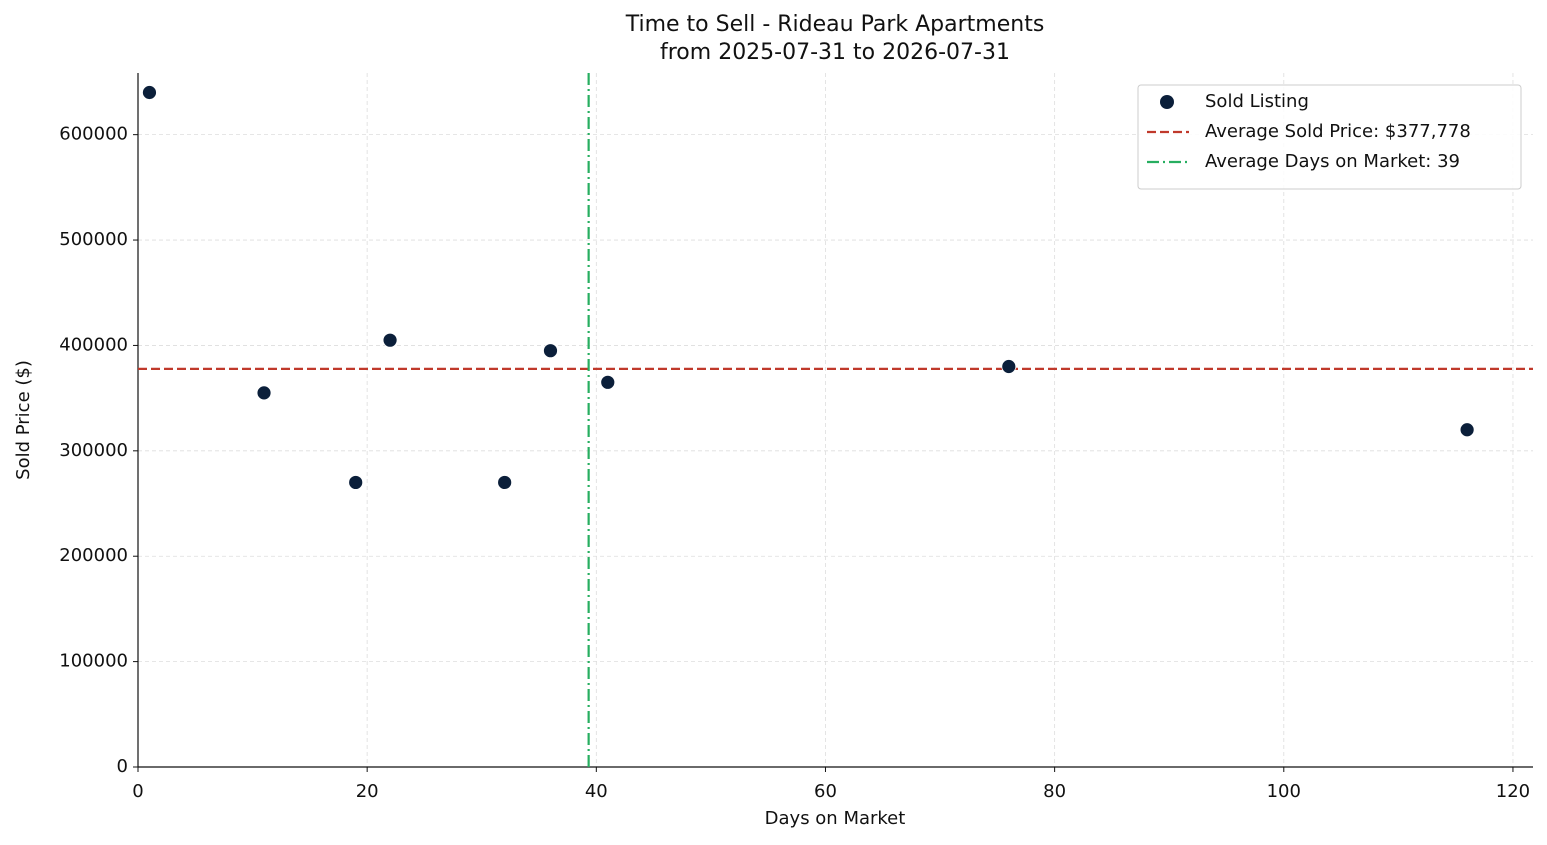  I want to click on legend-box, so click(1329, 137).